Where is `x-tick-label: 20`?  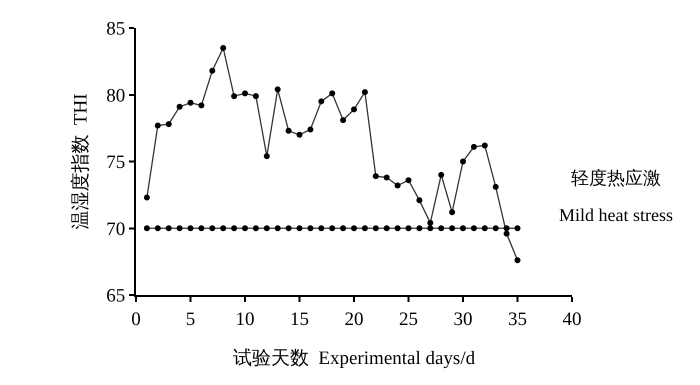 x-tick-label: 20 is located at coordinates (354, 319).